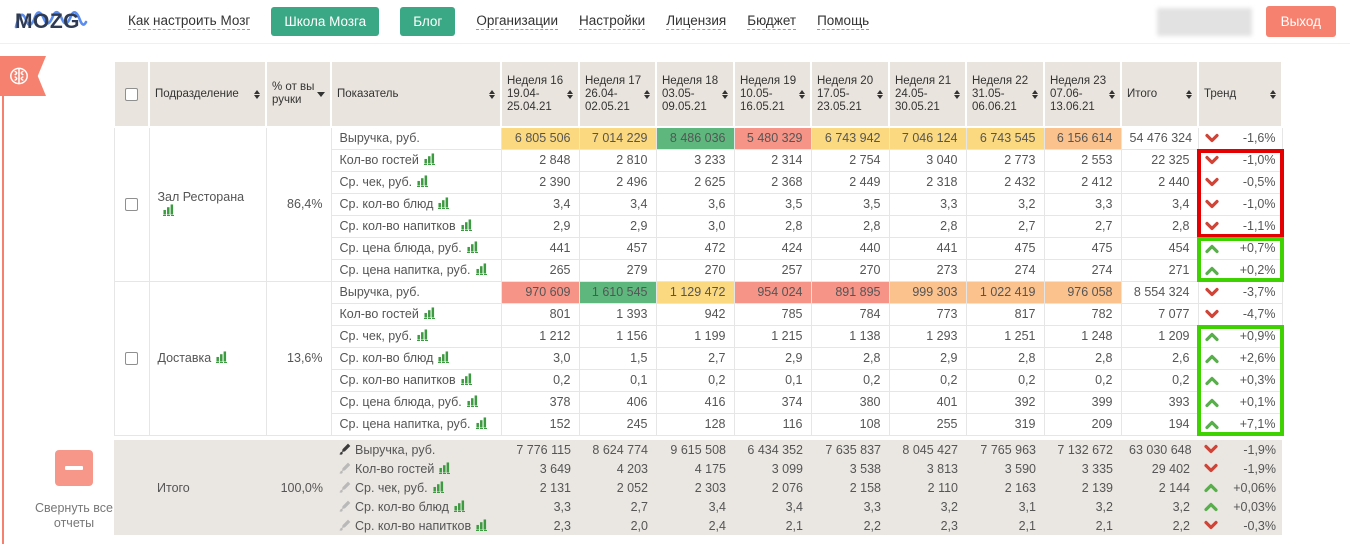 Image resolution: width=1350 pixels, height=544 pixels. I want to click on week-value-cell: 440, so click(850, 248).